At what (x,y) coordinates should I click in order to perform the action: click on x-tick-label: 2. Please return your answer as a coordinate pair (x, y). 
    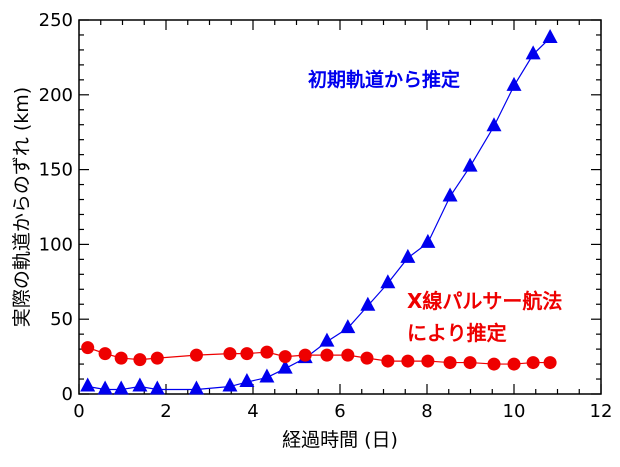
    Looking at the image, I should click on (165, 411).